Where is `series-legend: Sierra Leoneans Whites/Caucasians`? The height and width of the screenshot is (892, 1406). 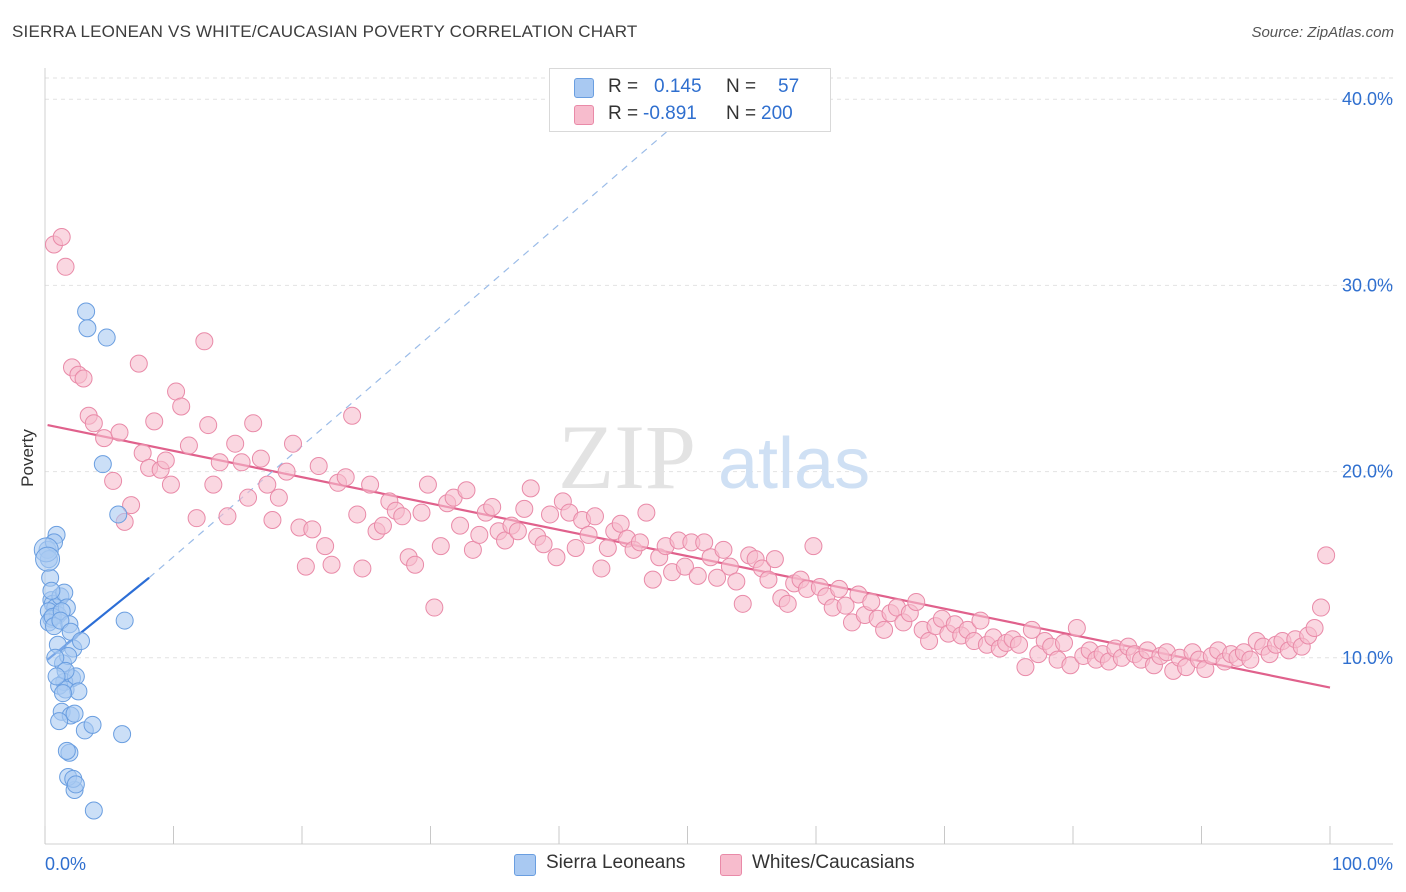
series-legend: Sierra Leoneans Whites/Caucasians is located at coordinates (703, 865).